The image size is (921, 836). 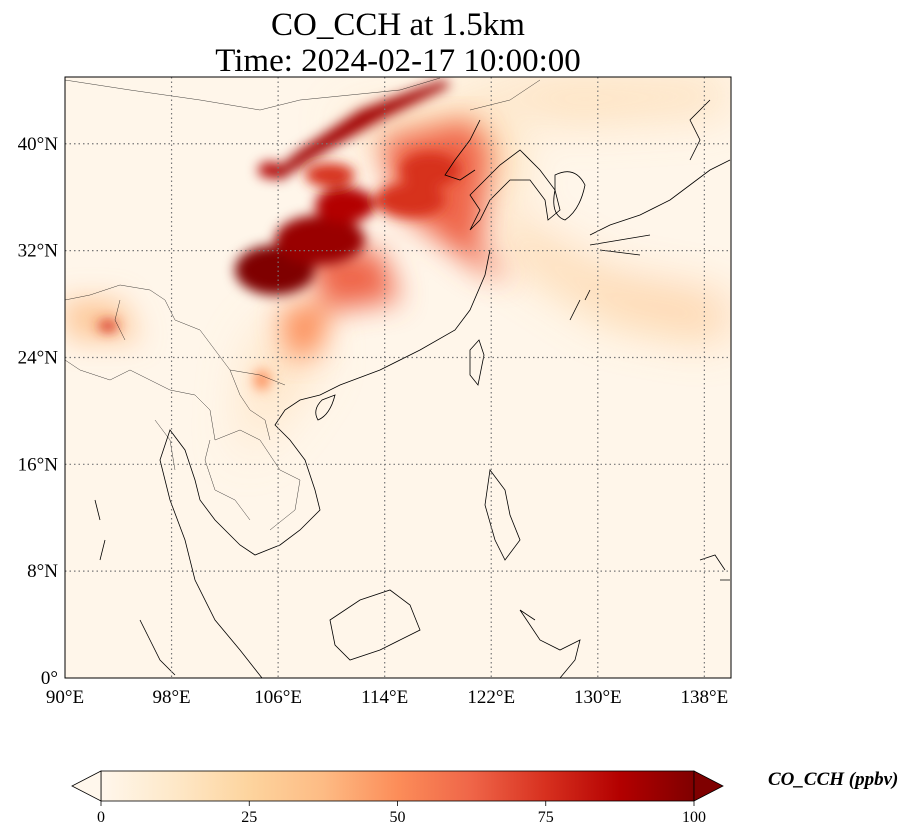 What do you see at coordinates (384, 697) in the screenshot?
I see `lon-tick-label: 114°E` at bounding box center [384, 697].